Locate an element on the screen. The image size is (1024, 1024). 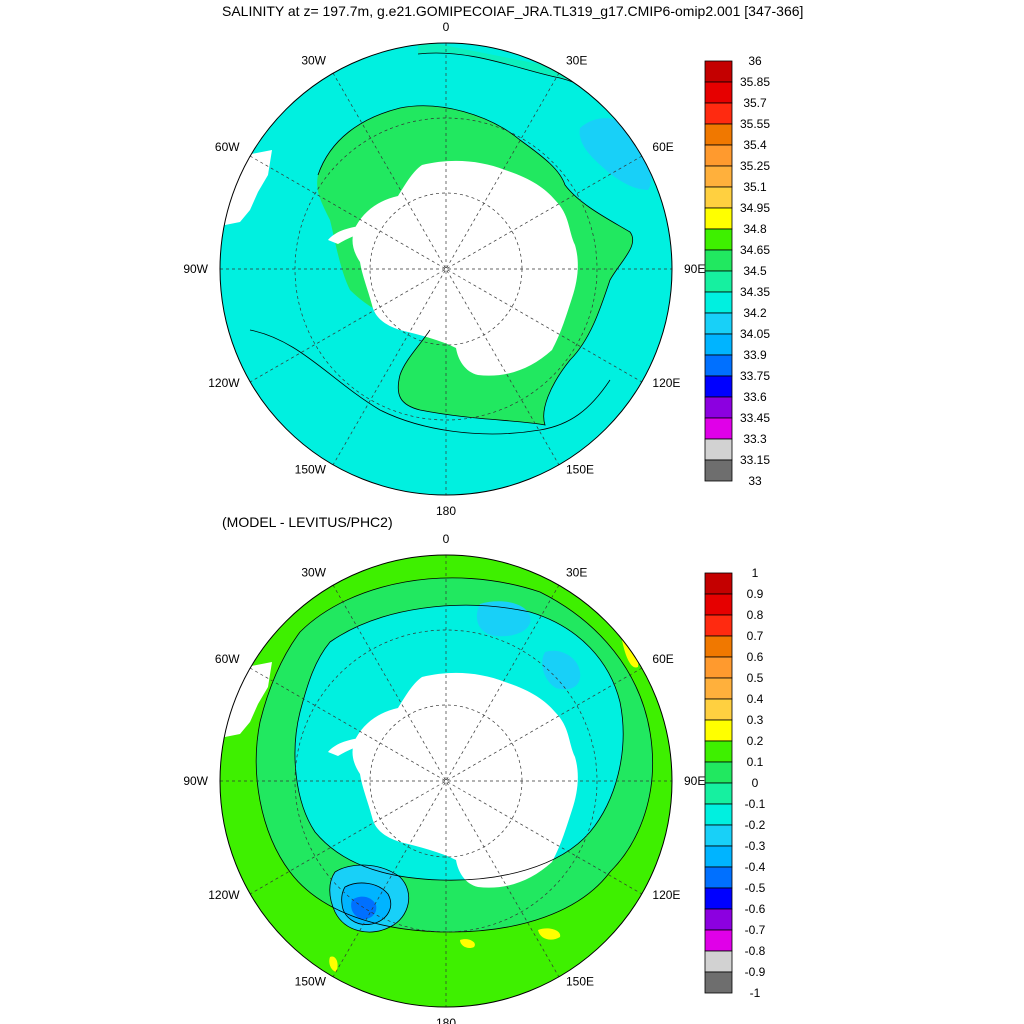
longitude-label: 60E is located at coordinates (662, 659).